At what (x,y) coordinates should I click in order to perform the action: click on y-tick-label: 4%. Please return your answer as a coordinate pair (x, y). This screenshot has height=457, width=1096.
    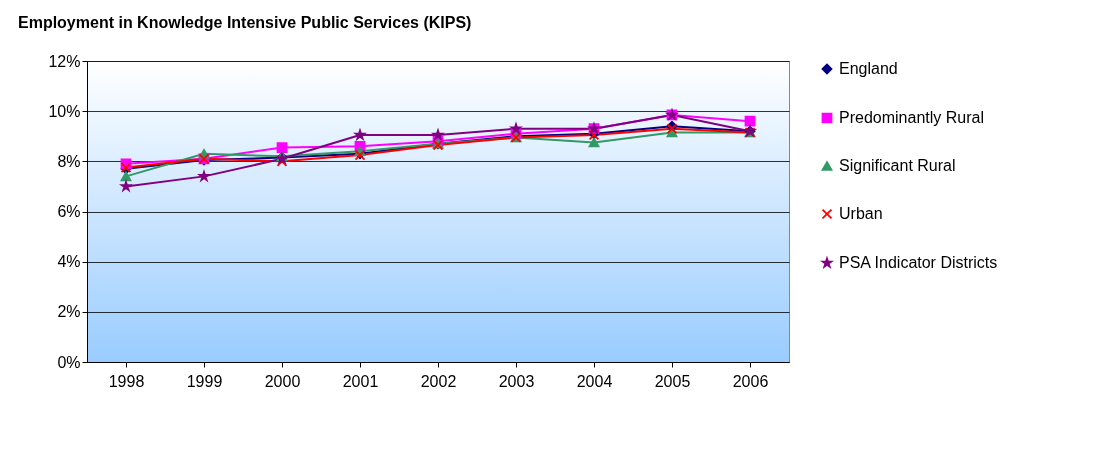
    Looking at the image, I should click on (69, 262).